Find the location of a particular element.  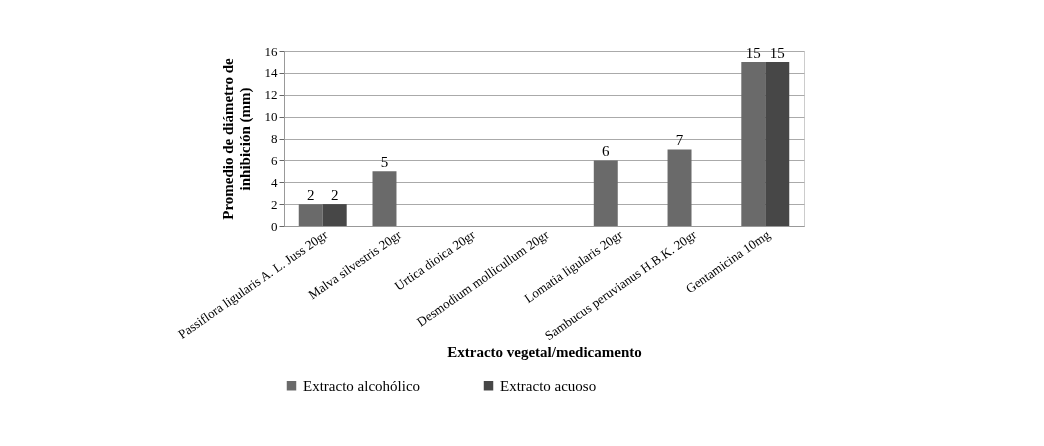

data-label: 5 is located at coordinates (384, 162).